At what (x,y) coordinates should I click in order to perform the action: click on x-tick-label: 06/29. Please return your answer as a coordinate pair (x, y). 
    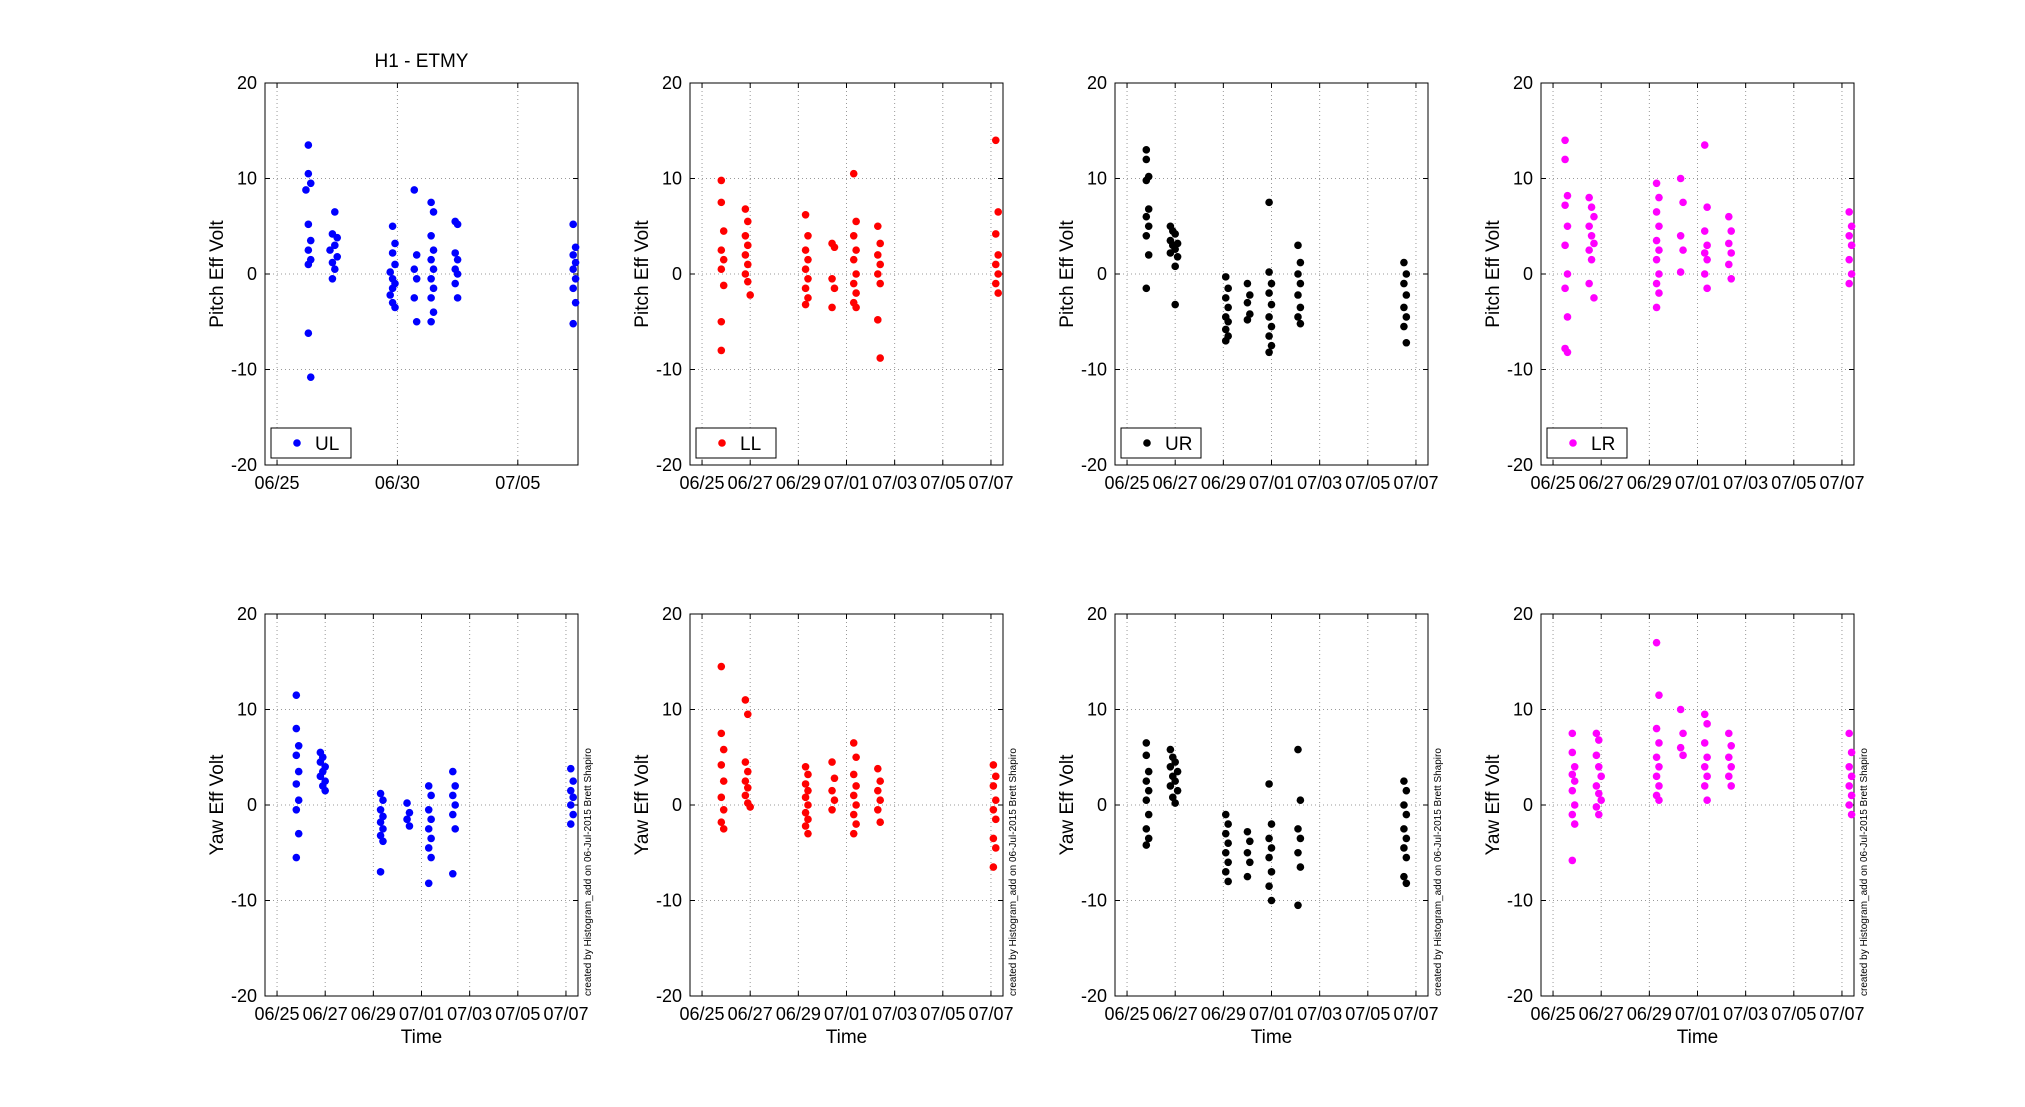
    Looking at the image, I should click on (1223, 483).